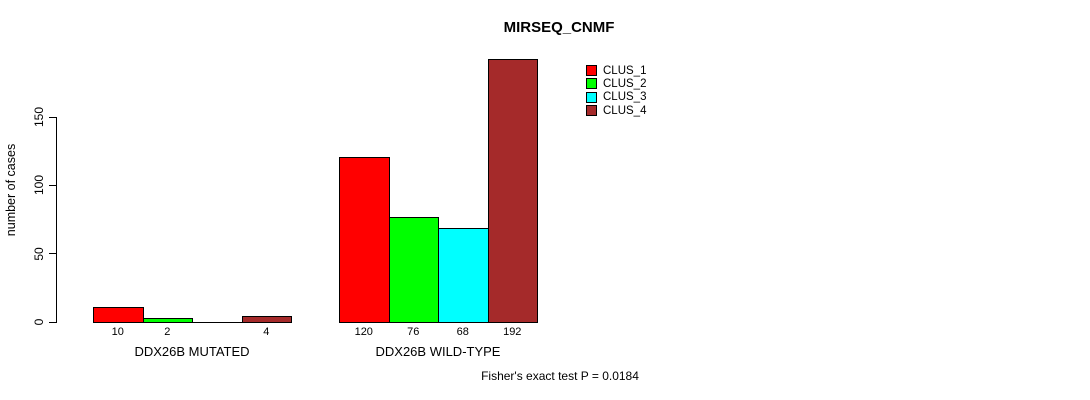 This screenshot has height=400, width=1090. Describe the element at coordinates (117, 332) in the screenshot. I see `bar-value-label-clus-1-ddx26b-mutated: 10` at that location.